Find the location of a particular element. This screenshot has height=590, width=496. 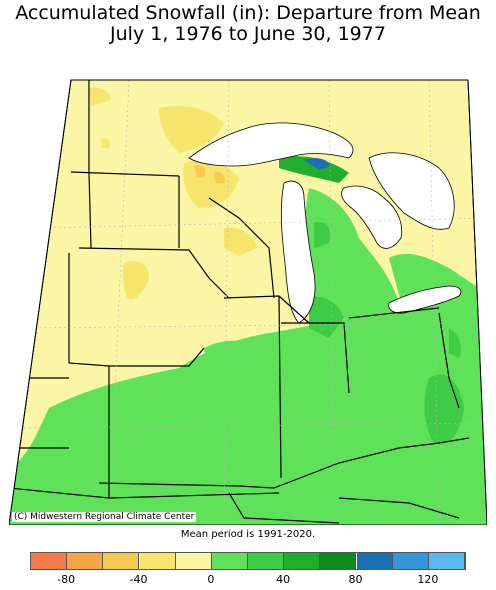

legend-tick-label: 120 is located at coordinates (428, 579).